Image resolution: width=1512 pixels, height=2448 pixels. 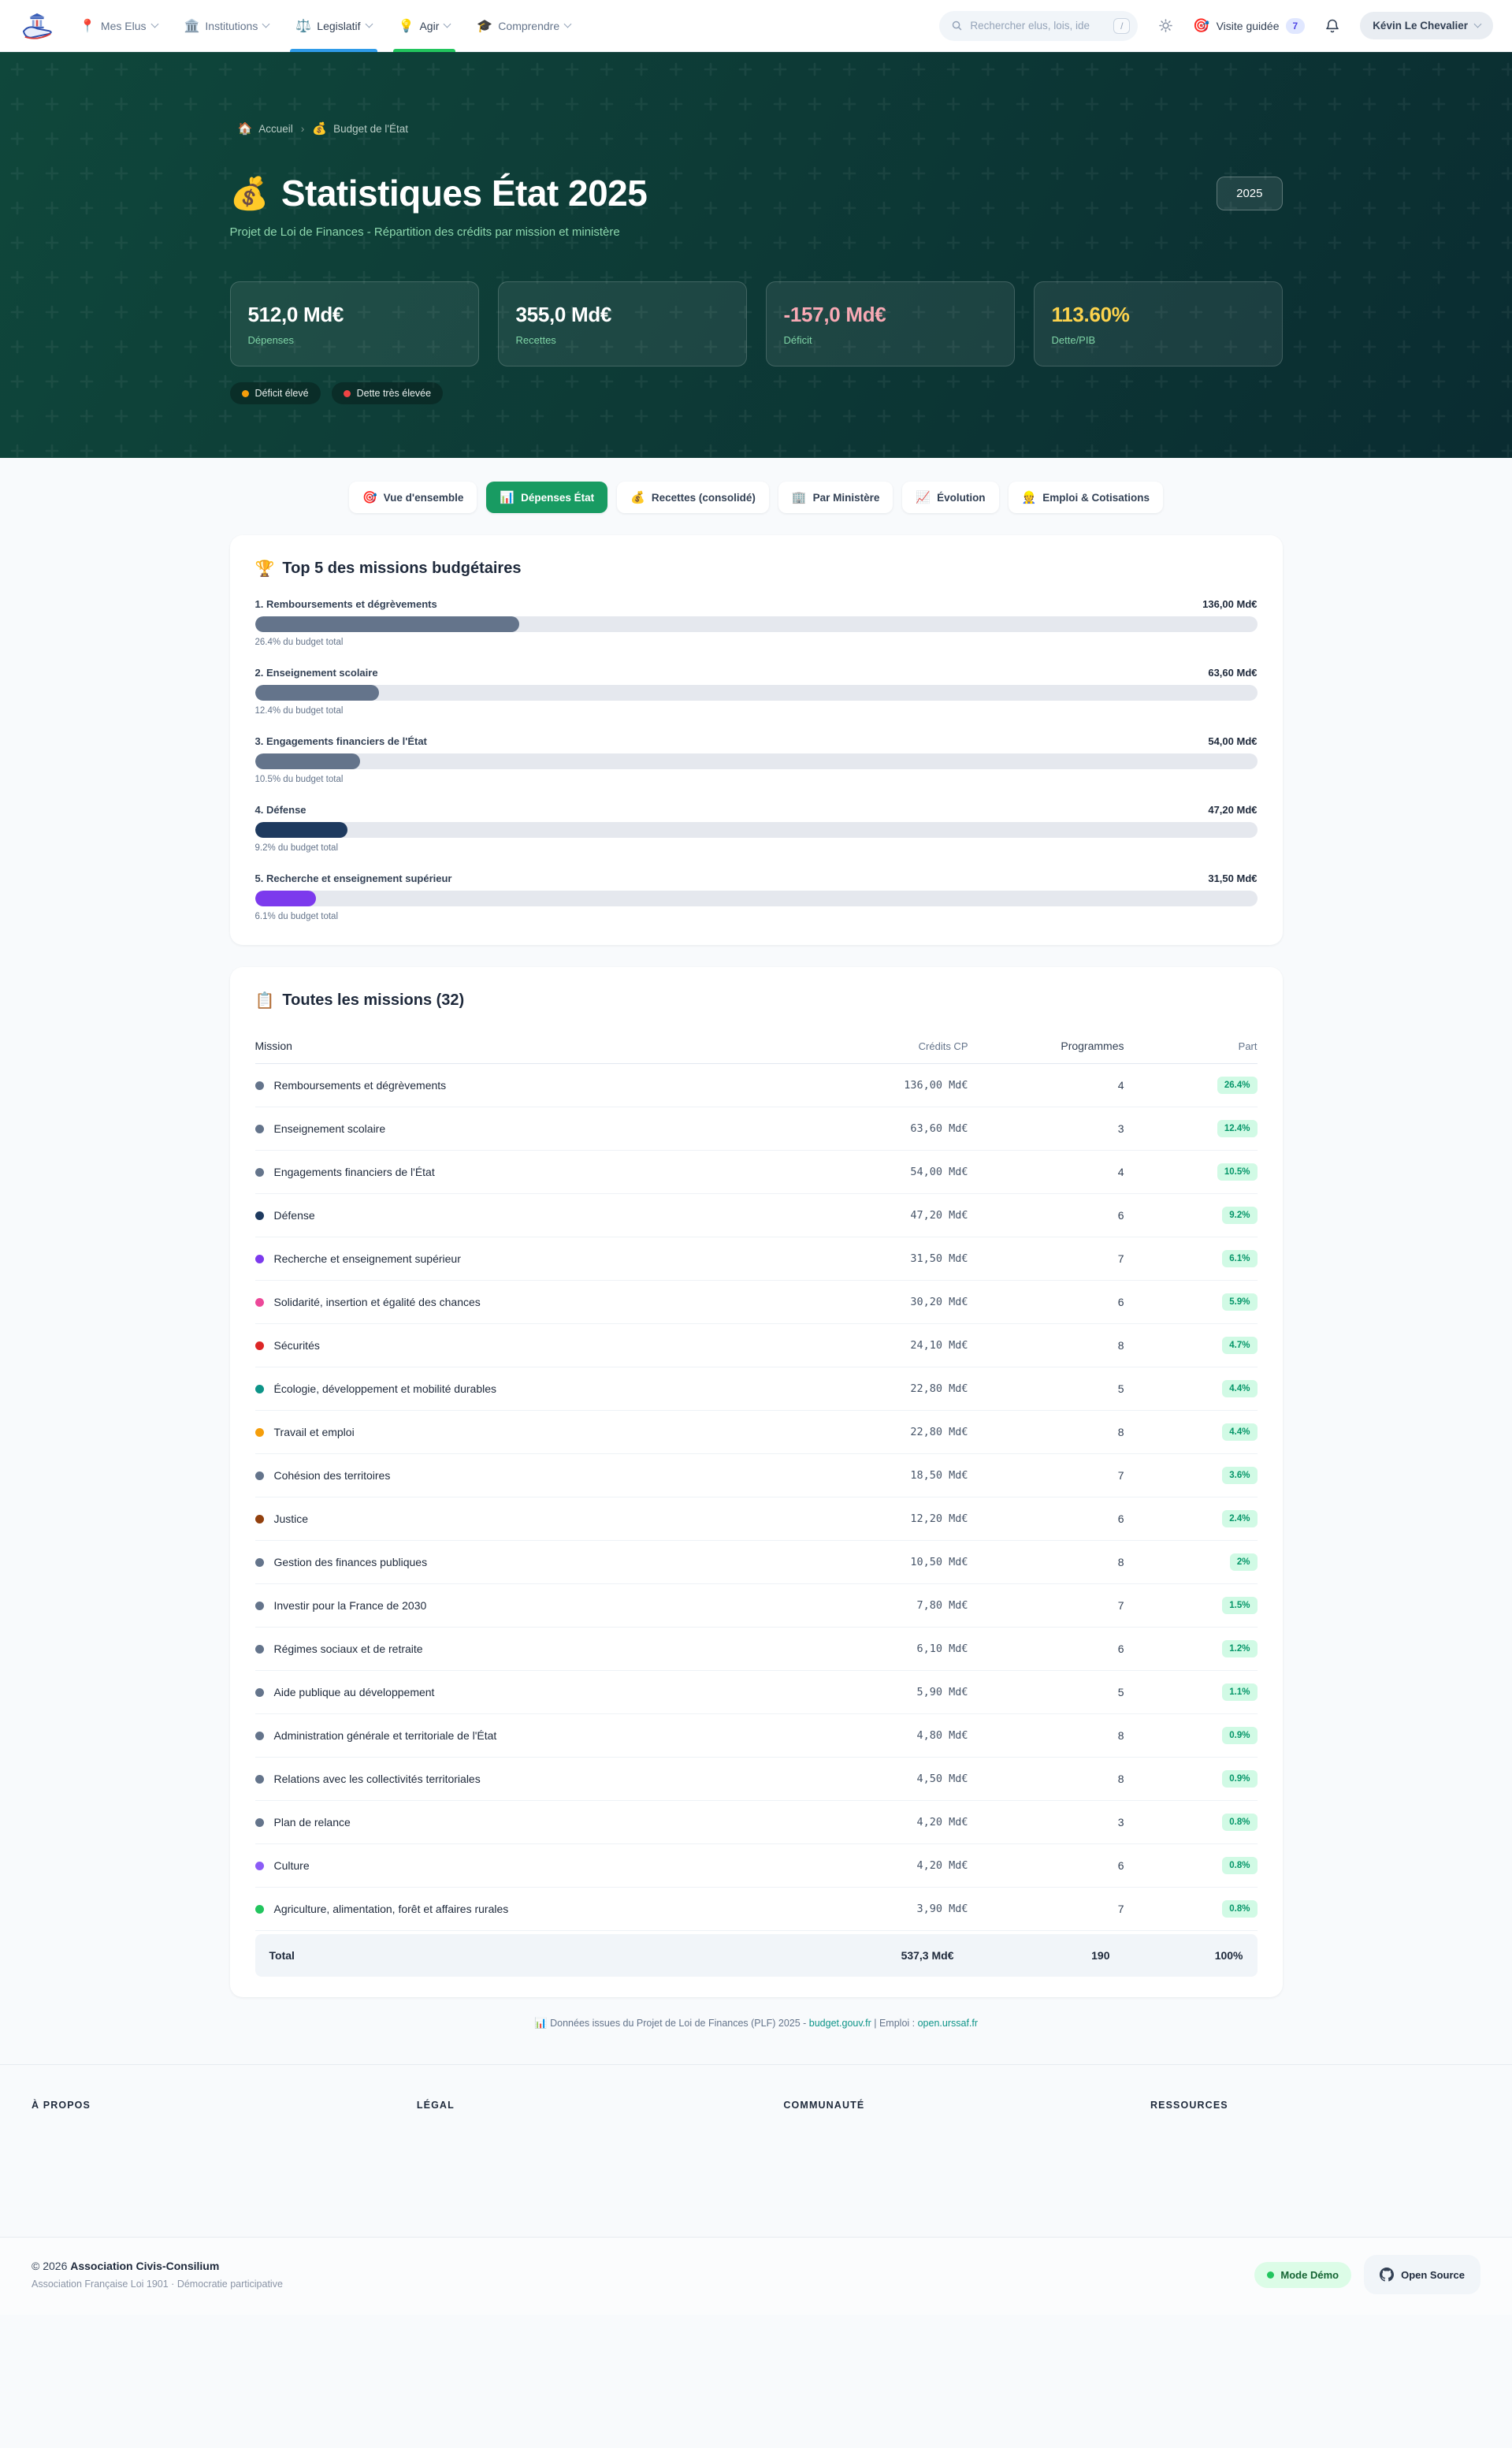 What do you see at coordinates (939, 1302) in the screenshot?
I see `mission-credits: 30,20 Md€` at bounding box center [939, 1302].